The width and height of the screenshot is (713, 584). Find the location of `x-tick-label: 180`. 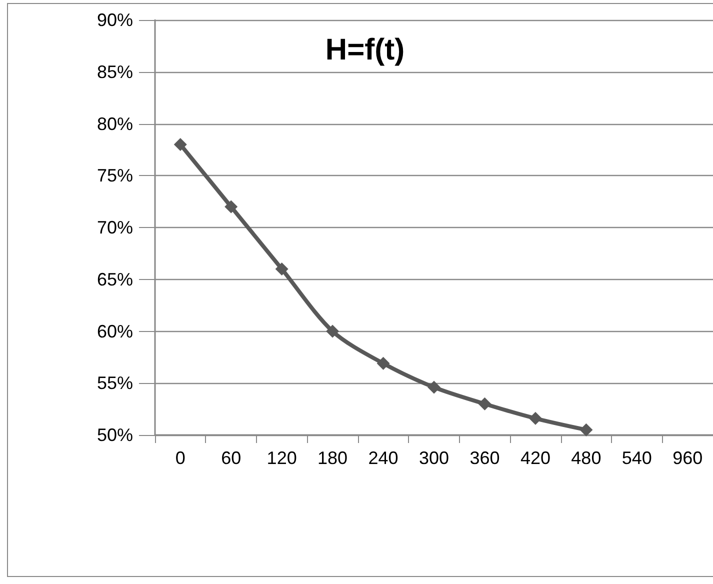

x-tick-label: 180 is located at coordinates (333, 458).